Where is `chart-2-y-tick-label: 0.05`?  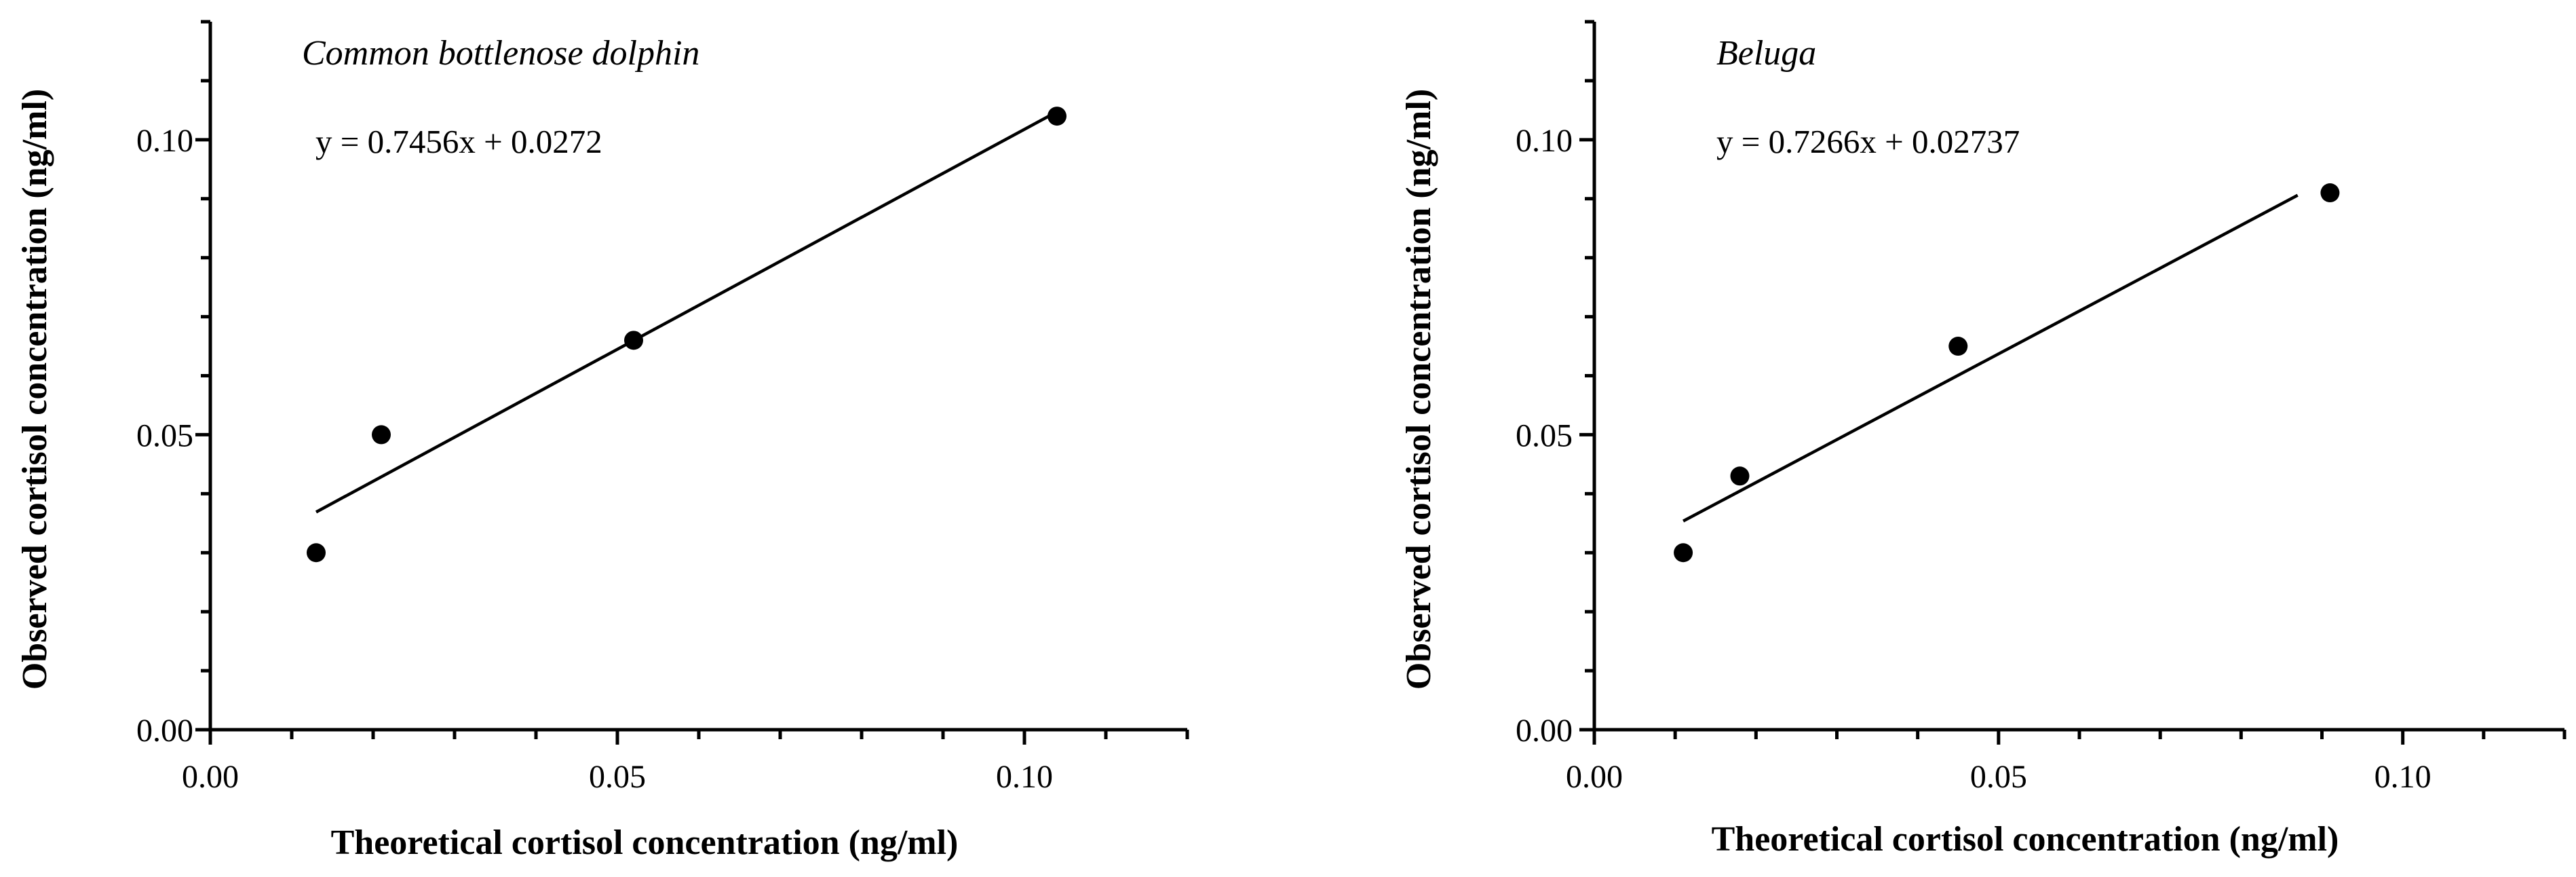
chart-2-y-tick-label: 0.05 is located at coordinates (1544, 435).